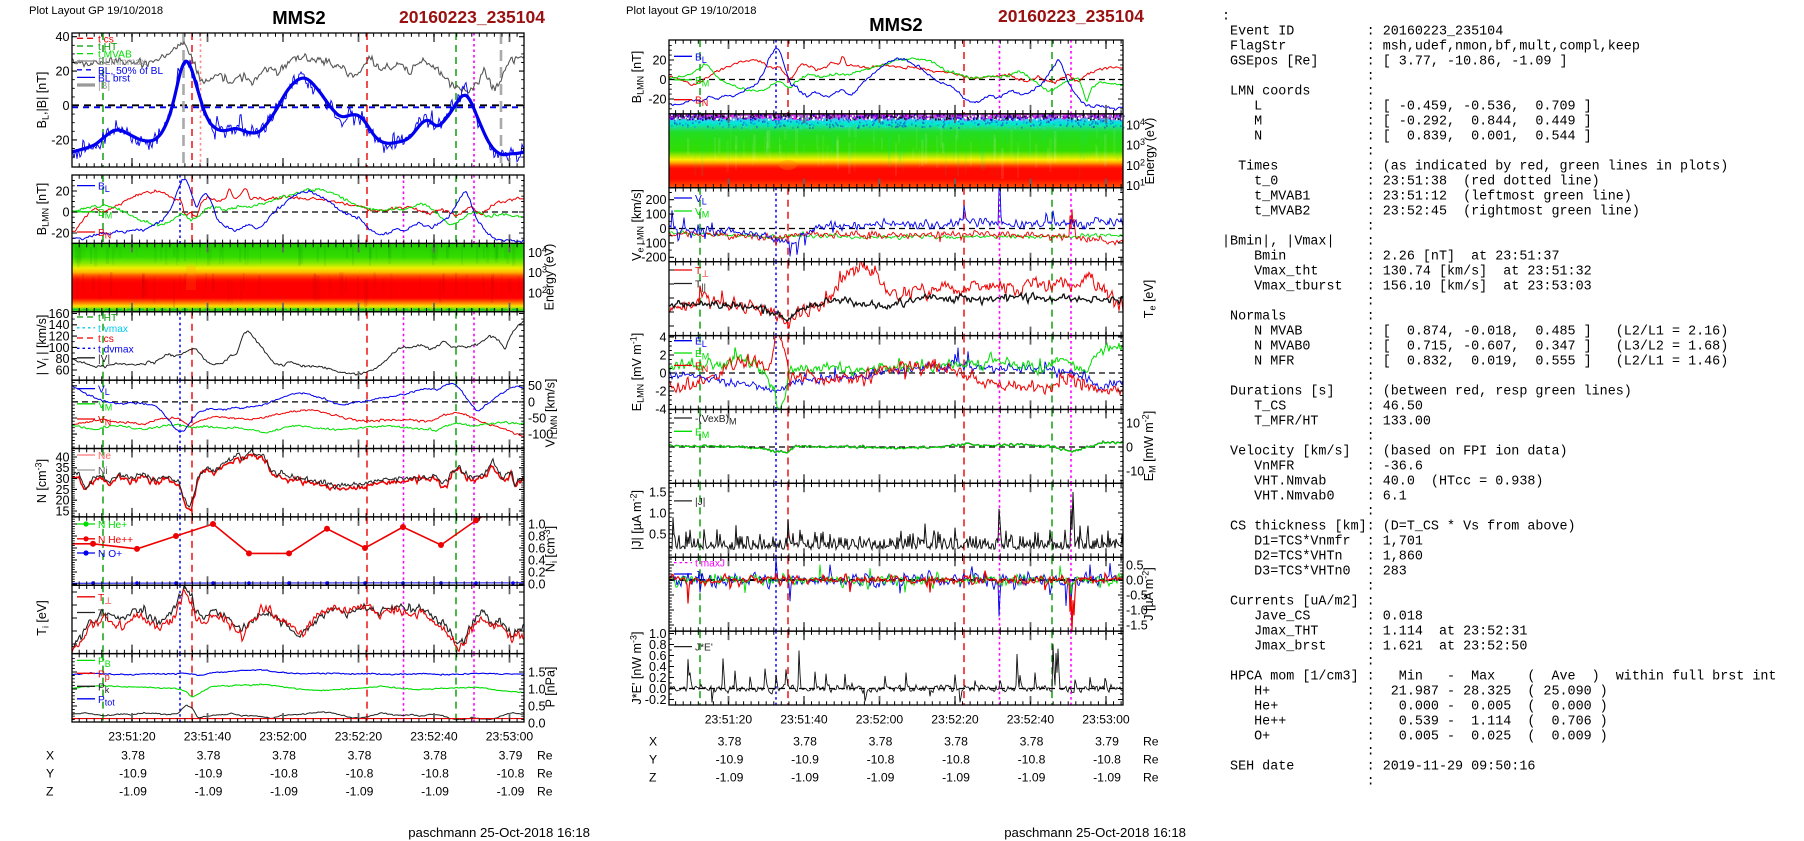  I want to click on svg-text: 200, so click(655, 200).